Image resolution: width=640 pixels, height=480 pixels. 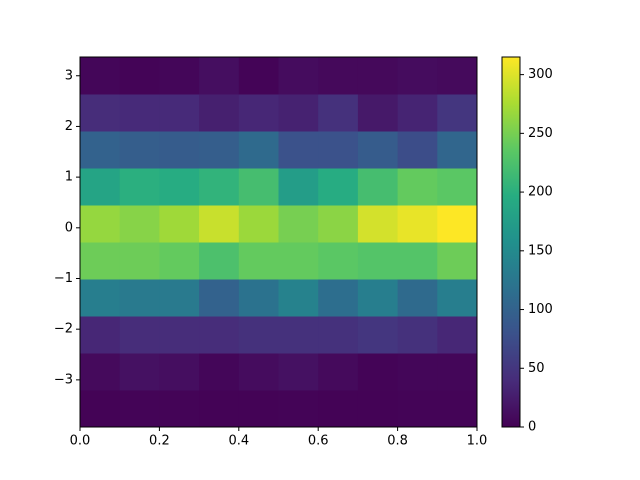 What do you see at coordinates (532, 427) in the screenshot?
I see `colorbar-tick-label: 0` at bounding box center [532, 427].